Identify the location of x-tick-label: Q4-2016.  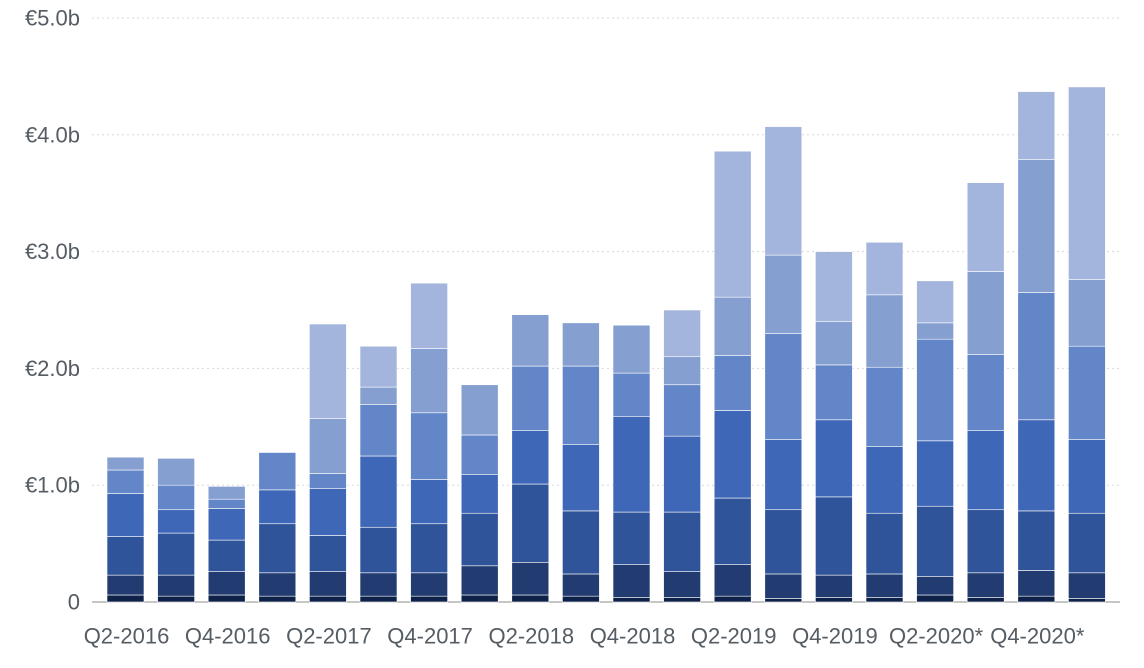
(228, 636).